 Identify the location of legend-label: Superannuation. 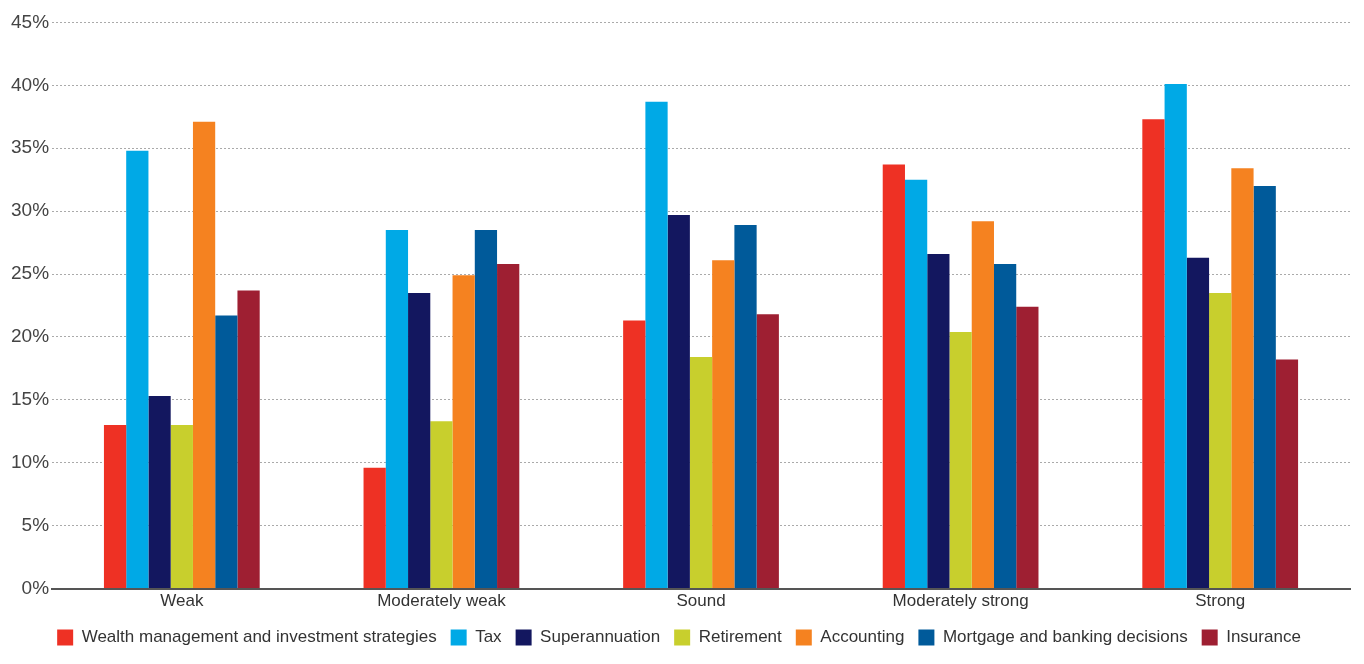
(600, 637).